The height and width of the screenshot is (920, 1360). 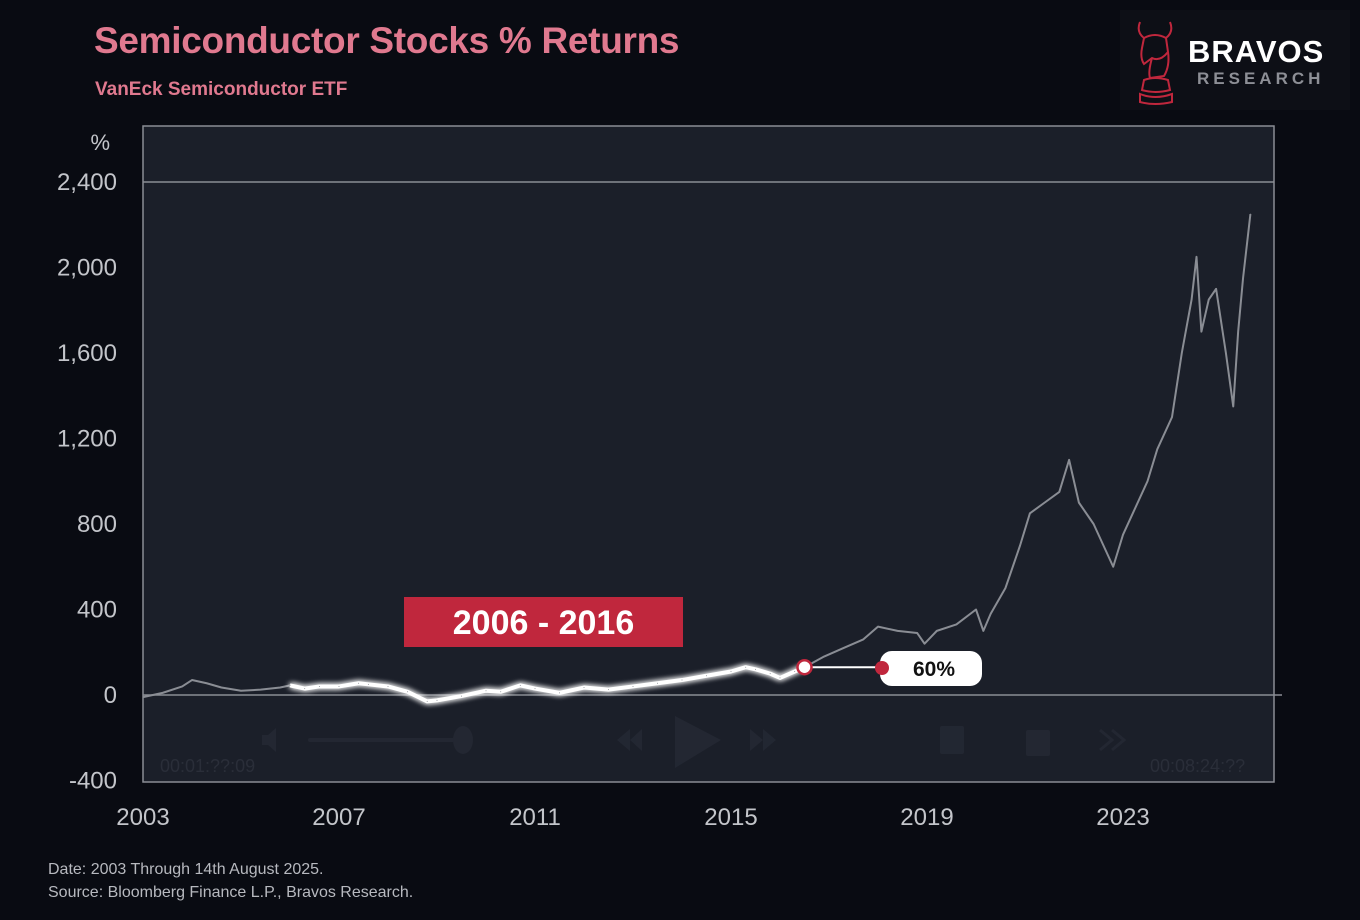 What do you see at coordinates (763, 740) in the screenshot?
I see `fast-forward-icon` at bounding box center [763, 740].